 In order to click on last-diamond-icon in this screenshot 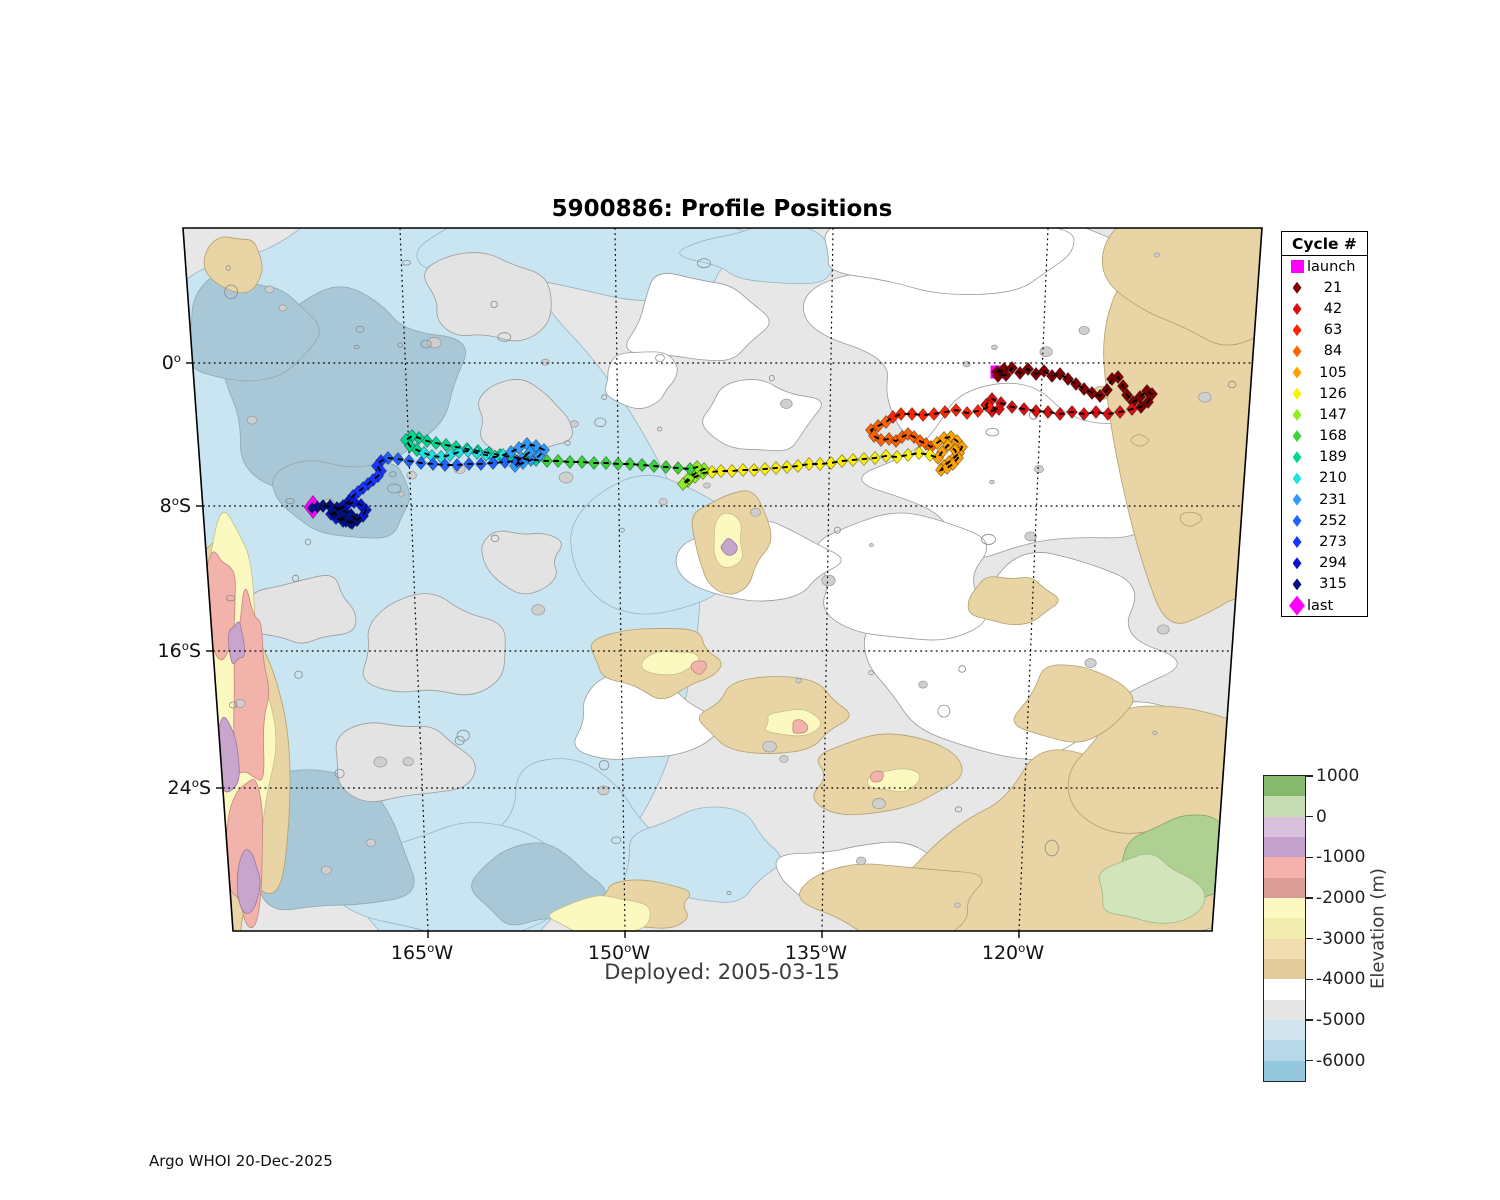, I will do `click(1297, 605)`.